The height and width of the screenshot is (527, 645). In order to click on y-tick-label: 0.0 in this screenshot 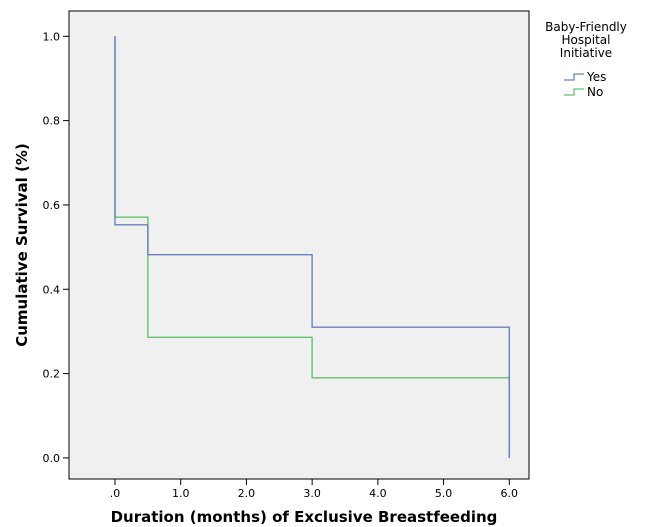, I will do `click(52, 458)`.